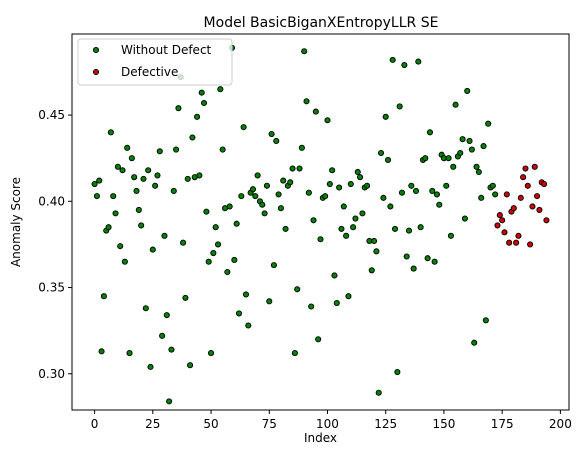  What do you see at coordinates (560, 424) in the screenshot?
I see `x-tick-label: 200` at bounding box center [560, 424].